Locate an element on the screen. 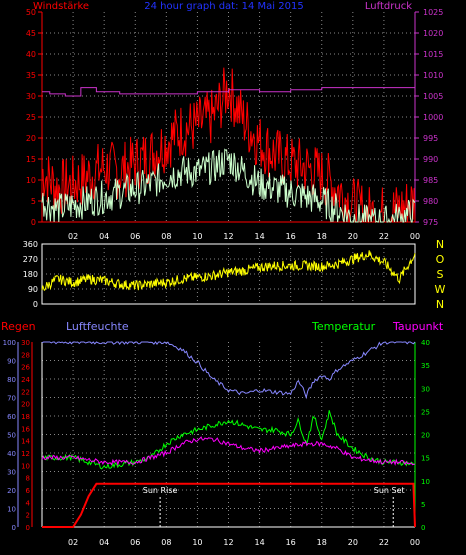 This screenshot has height=555, width=466. p1-right-tick-label: 1010 is located at coordinates (433, 75).